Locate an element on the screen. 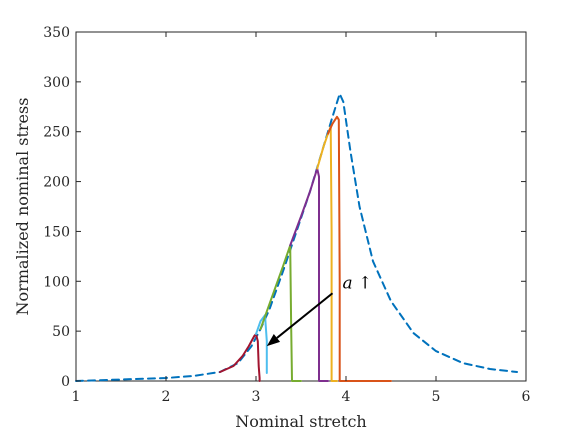  y-axis-label: Normalized nominal stress is located at coordinates (22, 207).